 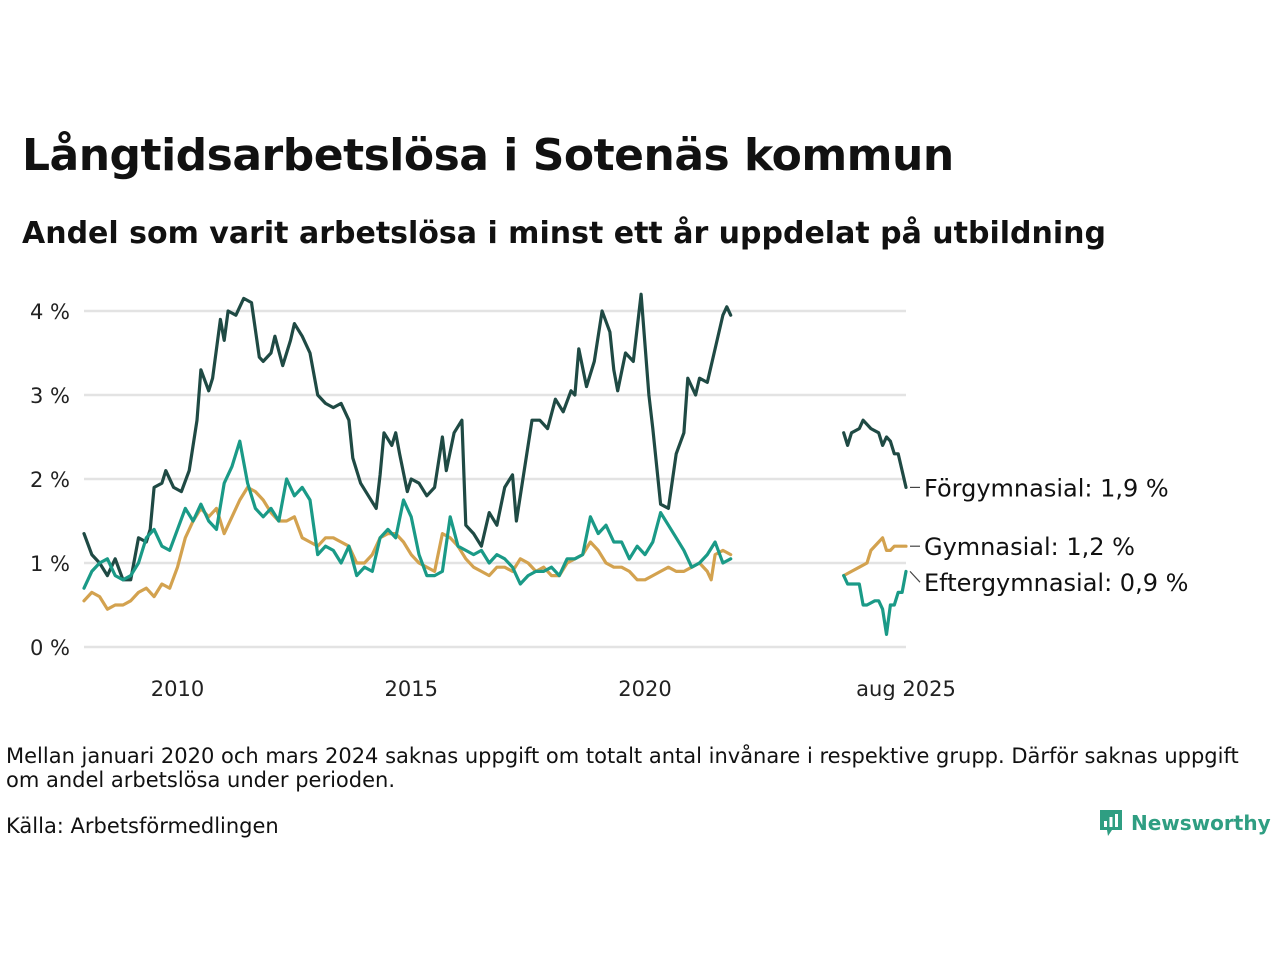 I want to click on series-line-förgymnasial, so click(x=875, y=453).